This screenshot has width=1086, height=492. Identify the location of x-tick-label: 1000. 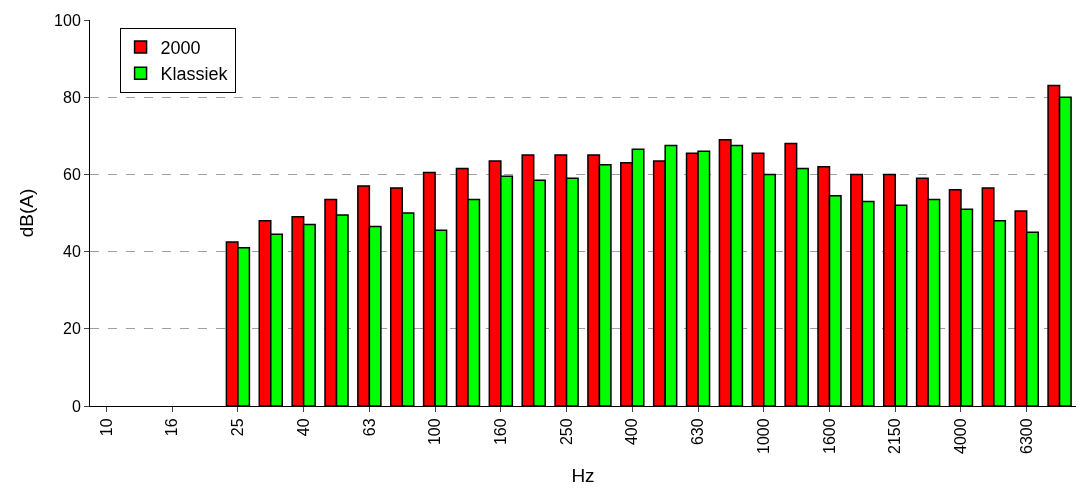
(763, 436).